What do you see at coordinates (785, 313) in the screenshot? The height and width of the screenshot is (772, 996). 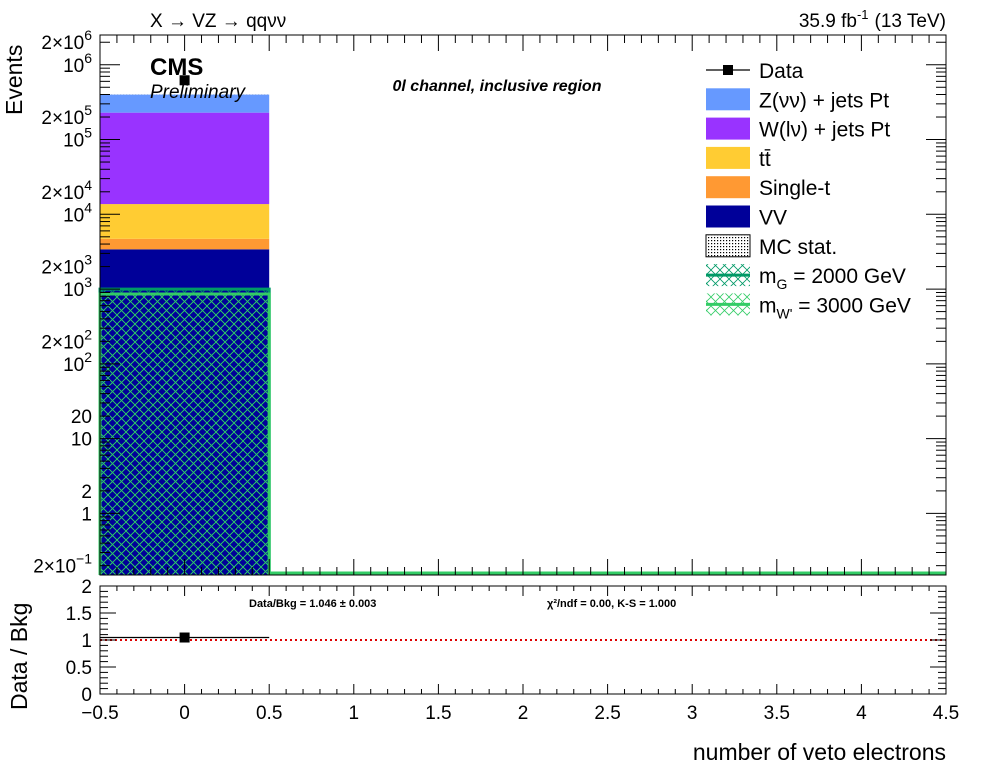 I see `legend-label-subscript: W'` at bounding box center [785, 313].